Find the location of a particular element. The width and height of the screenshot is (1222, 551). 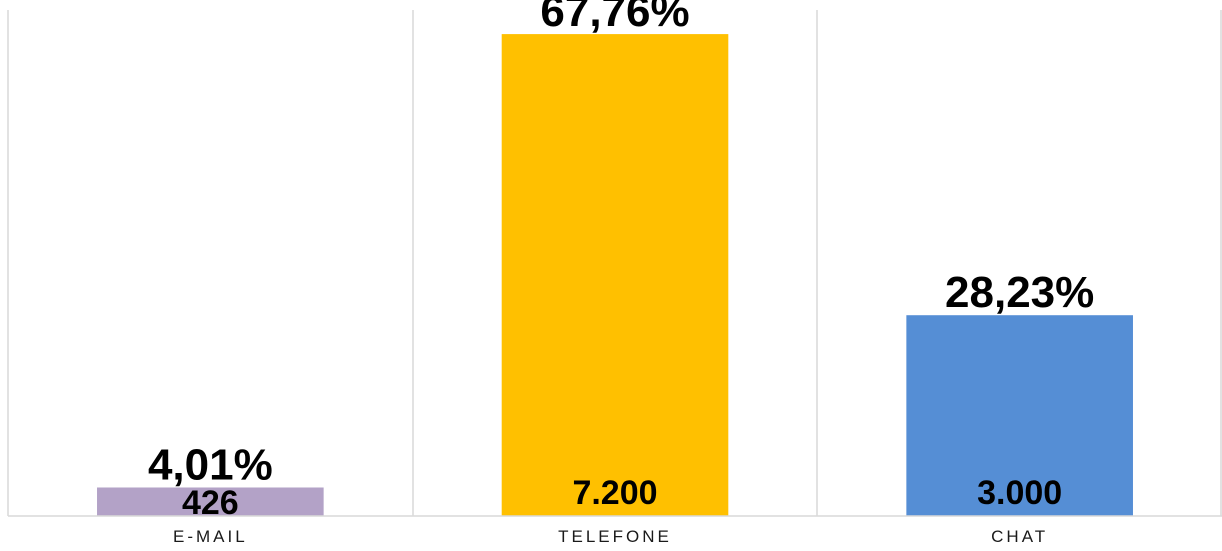

category-label-e-mail: E-MAIL is located at coordinates (210, 536).